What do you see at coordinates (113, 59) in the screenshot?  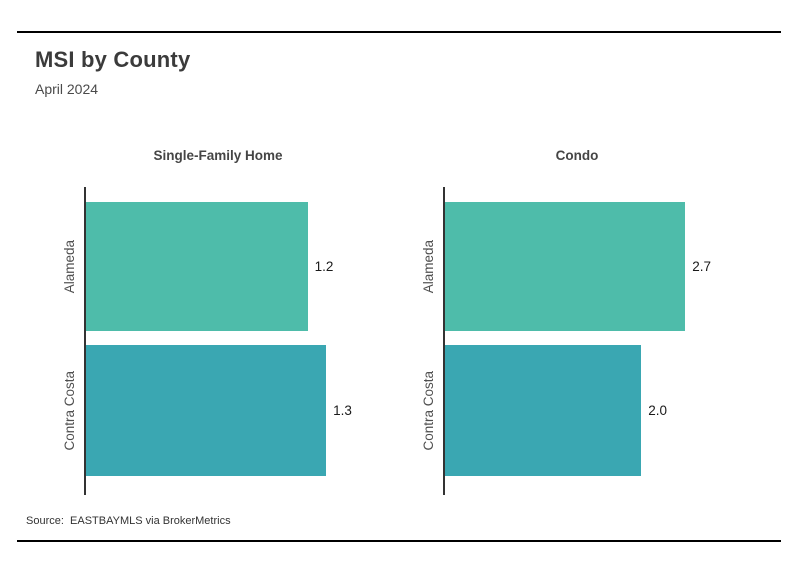 I see `page-title: MSI by County` at bounding box center [113, 59].